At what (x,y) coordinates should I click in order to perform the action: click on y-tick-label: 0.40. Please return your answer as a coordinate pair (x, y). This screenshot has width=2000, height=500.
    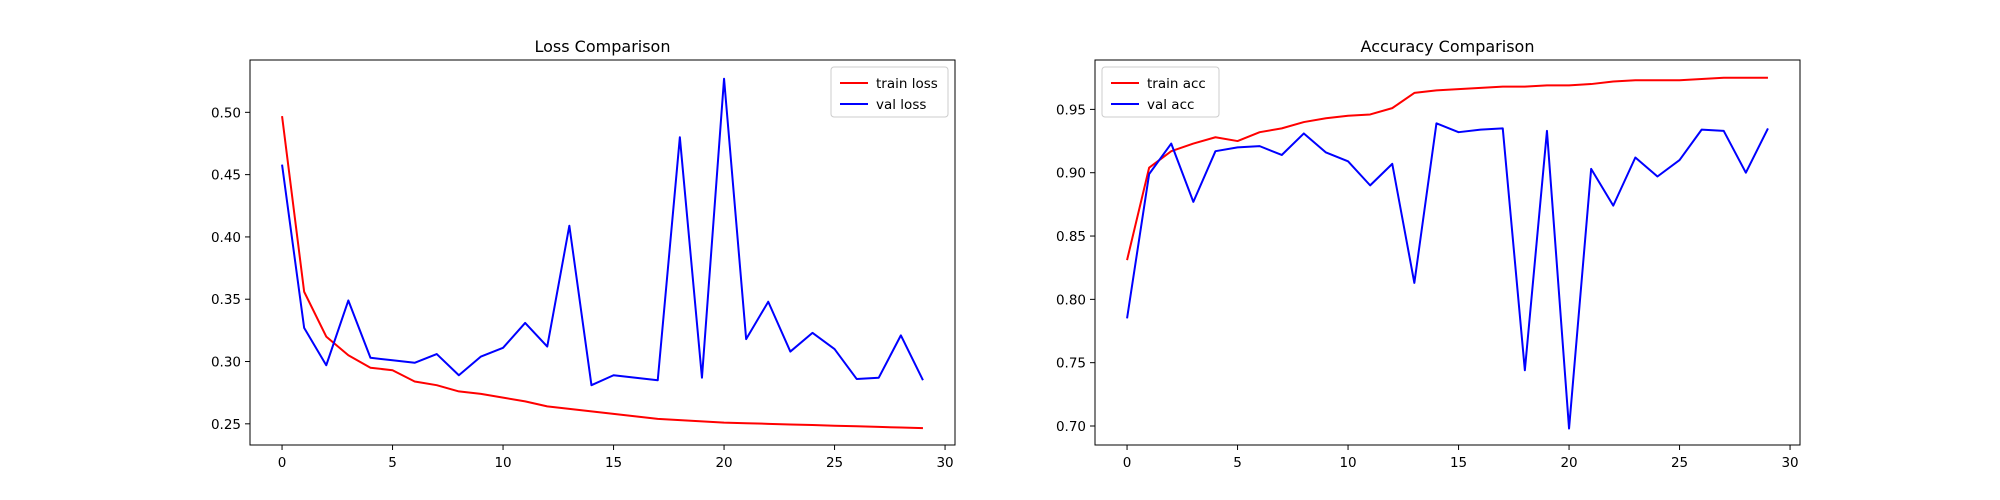
    Looking at the image, I should click on (226, 238).